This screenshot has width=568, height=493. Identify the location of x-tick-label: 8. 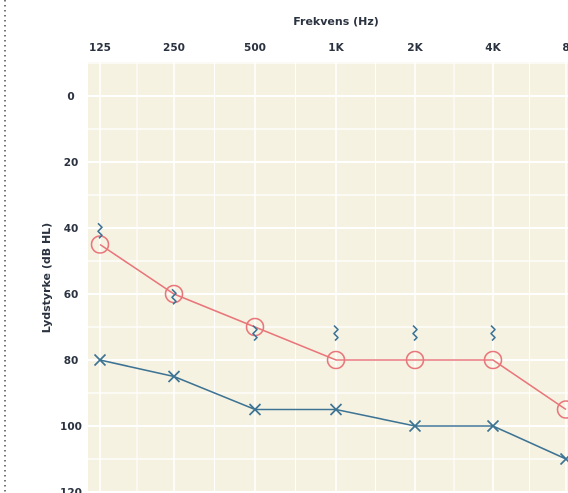
(565, 48).